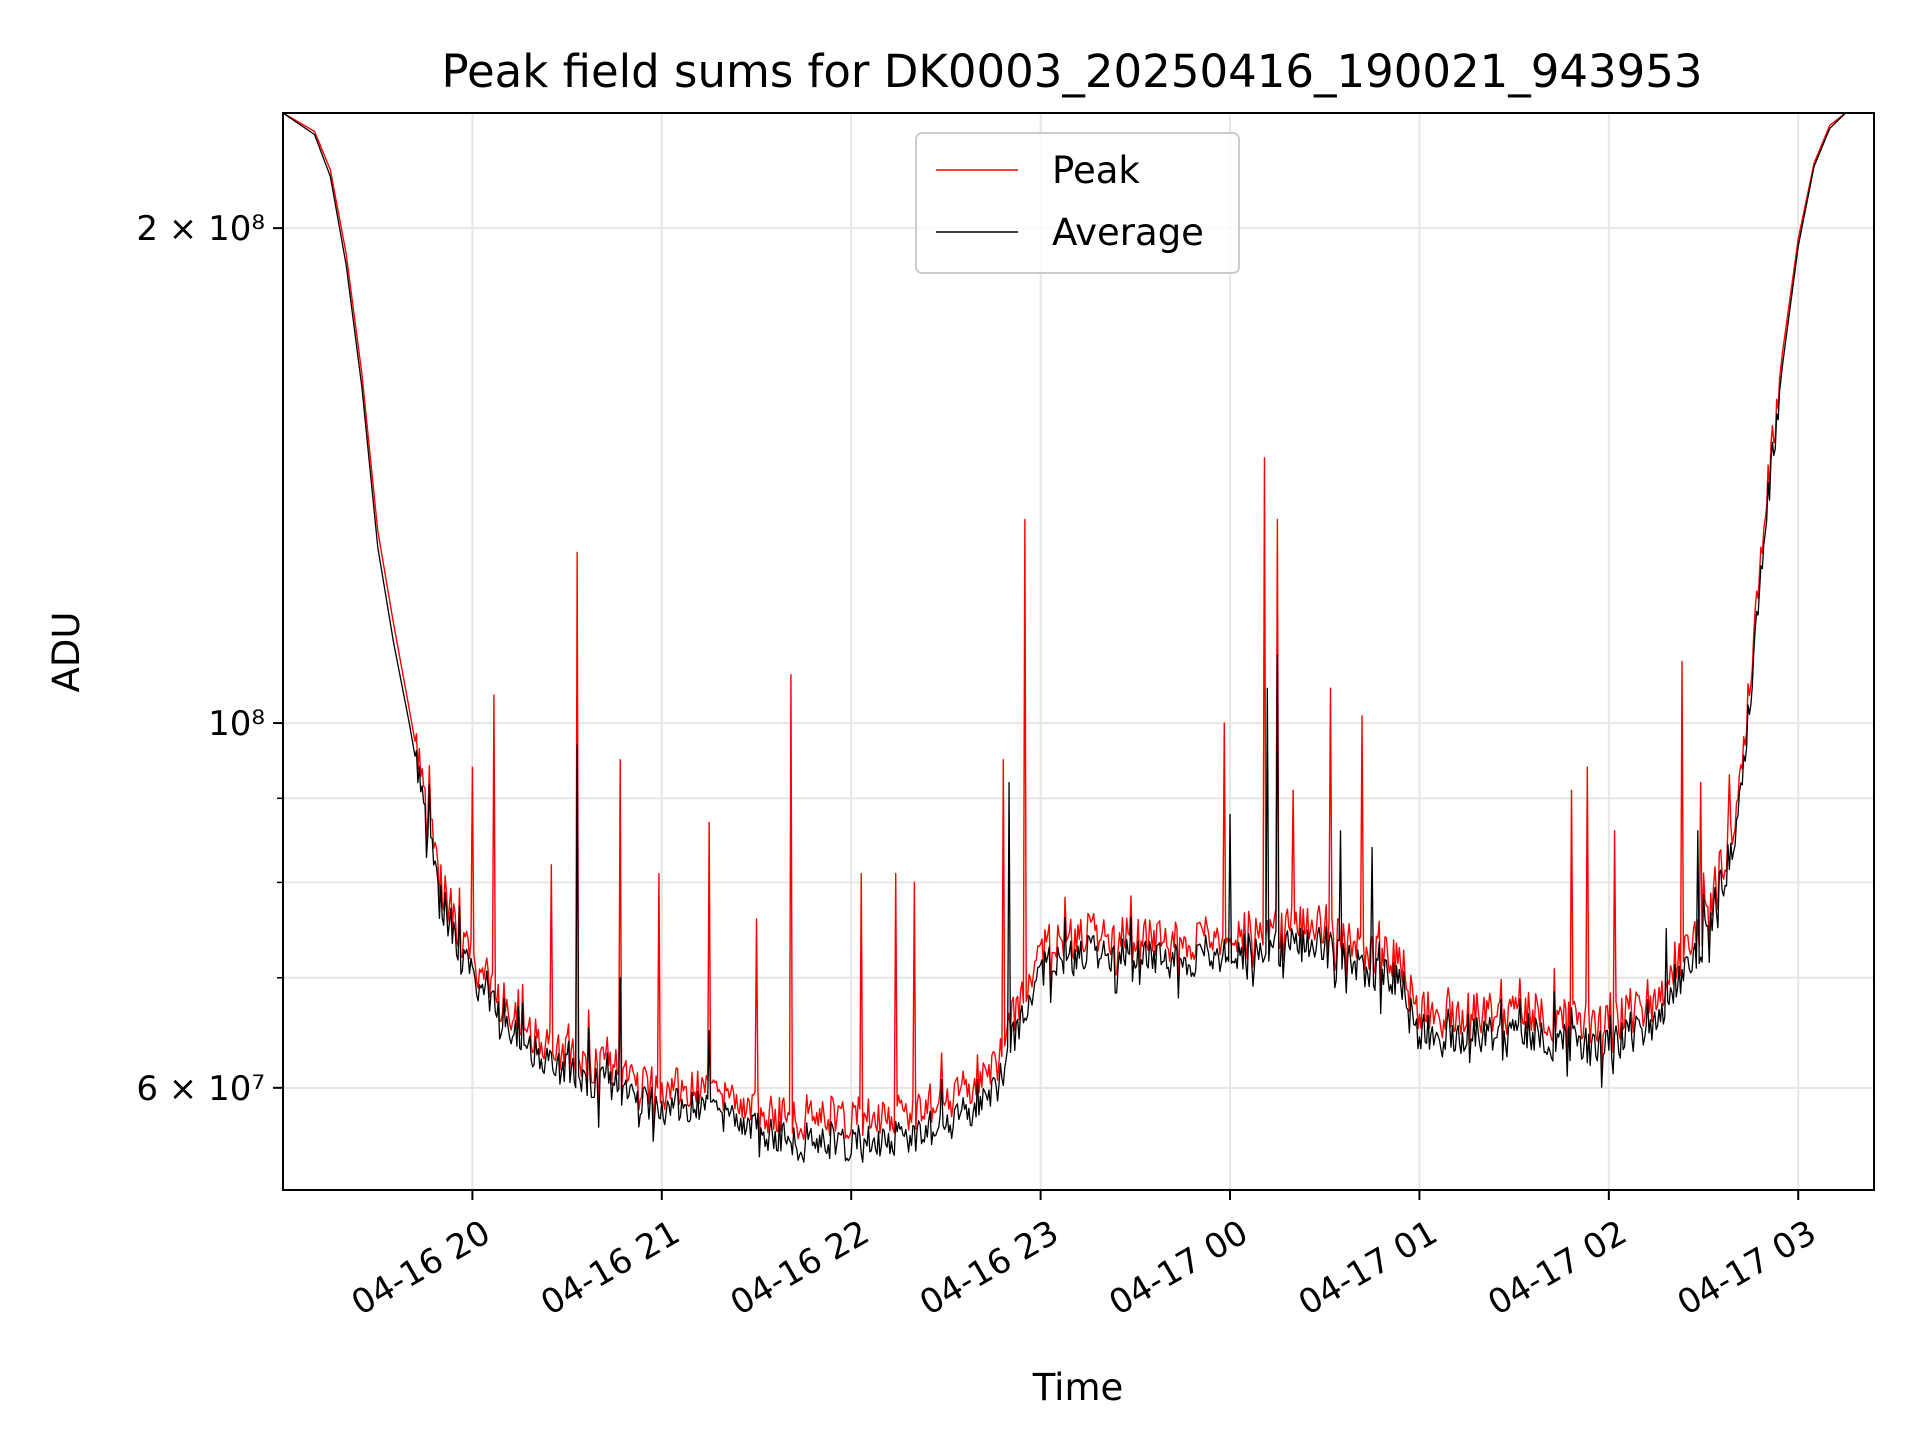 Image resolution: width=1920 pixels, height=1440 pixels. I want to click on legend: Peak Average, so click(1077, 203).